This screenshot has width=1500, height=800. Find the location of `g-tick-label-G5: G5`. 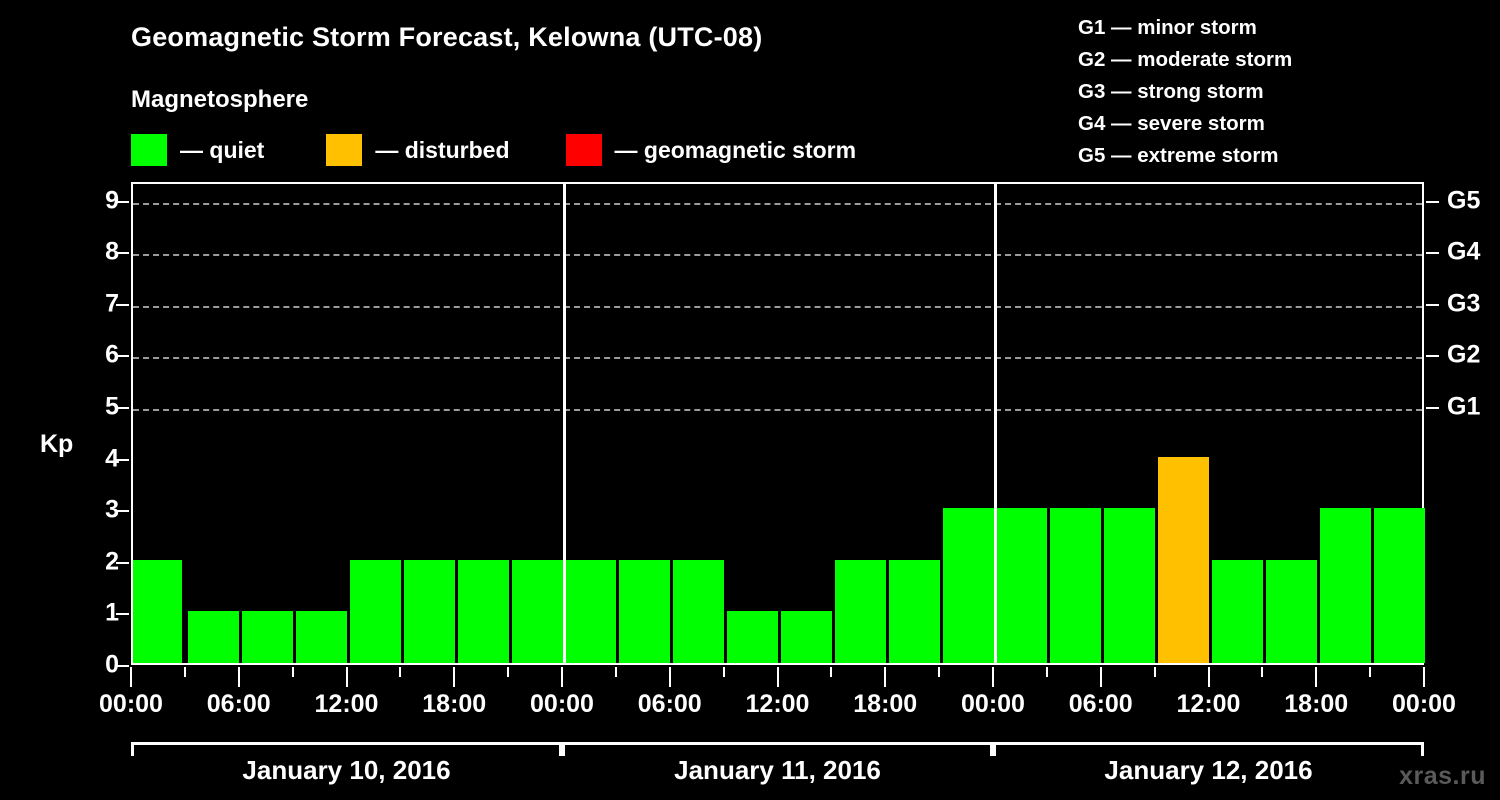

g-tick-label-G5: G5 is located at coordinates (1464, 200).